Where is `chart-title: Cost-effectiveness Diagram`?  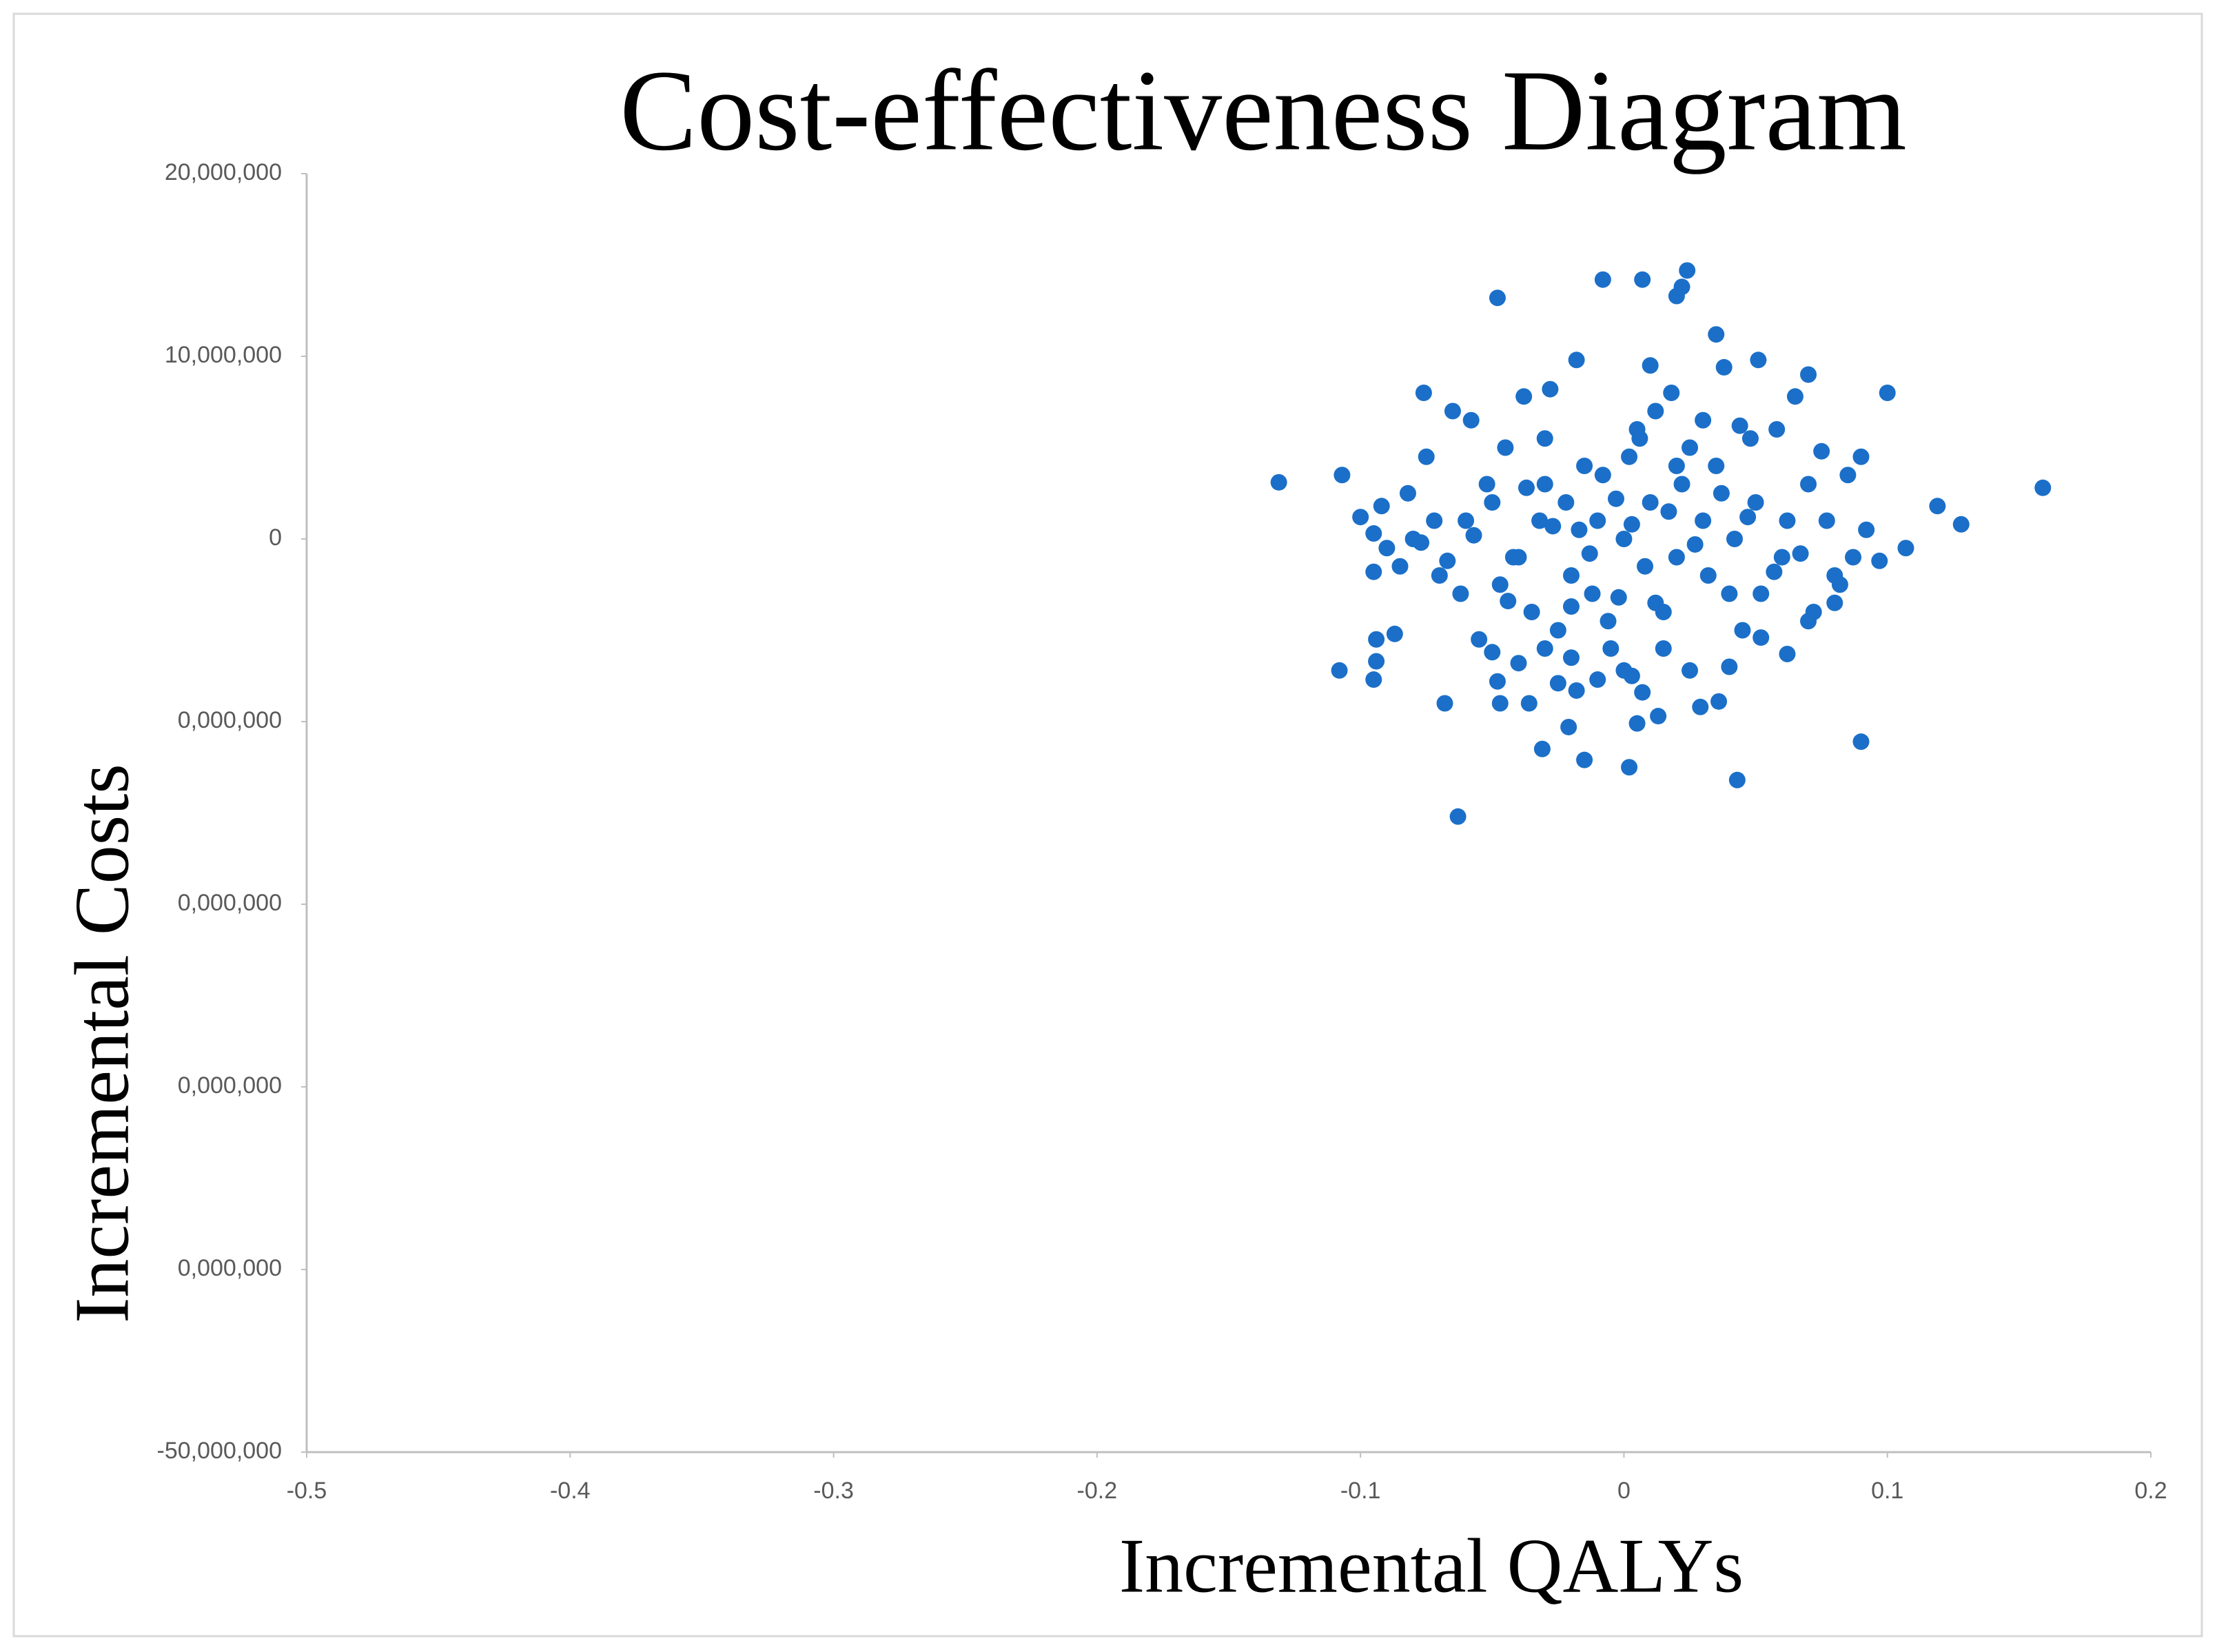
chart-title: Cost-effectiveness Diagram is located at coordinates (1263, 111).